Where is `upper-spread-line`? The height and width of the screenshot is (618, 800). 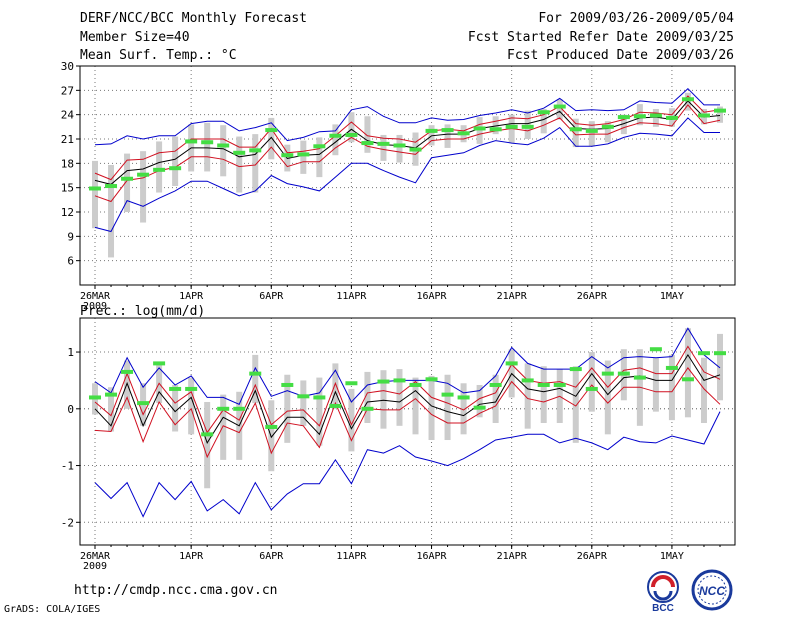
upper-spread-line is located at coordinates (407, 138).